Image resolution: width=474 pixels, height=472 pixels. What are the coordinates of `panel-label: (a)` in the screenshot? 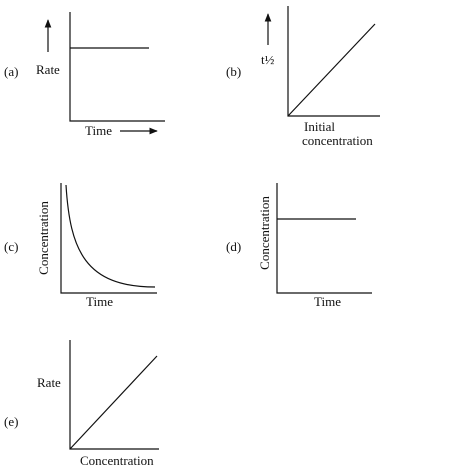 It's located at (11, 71).